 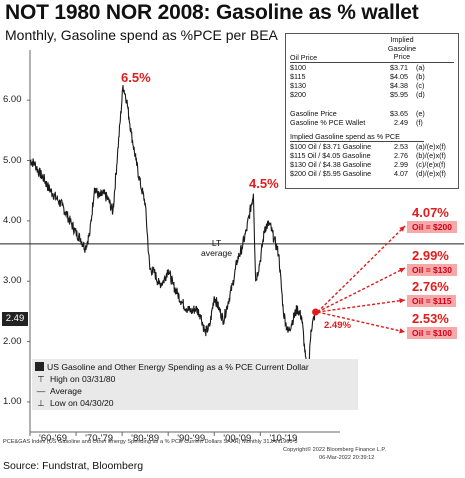 What do you see at coordinates (402, 56) in the screenshot?
I see `table-header-price: Price` at bounding box center [402, 56].